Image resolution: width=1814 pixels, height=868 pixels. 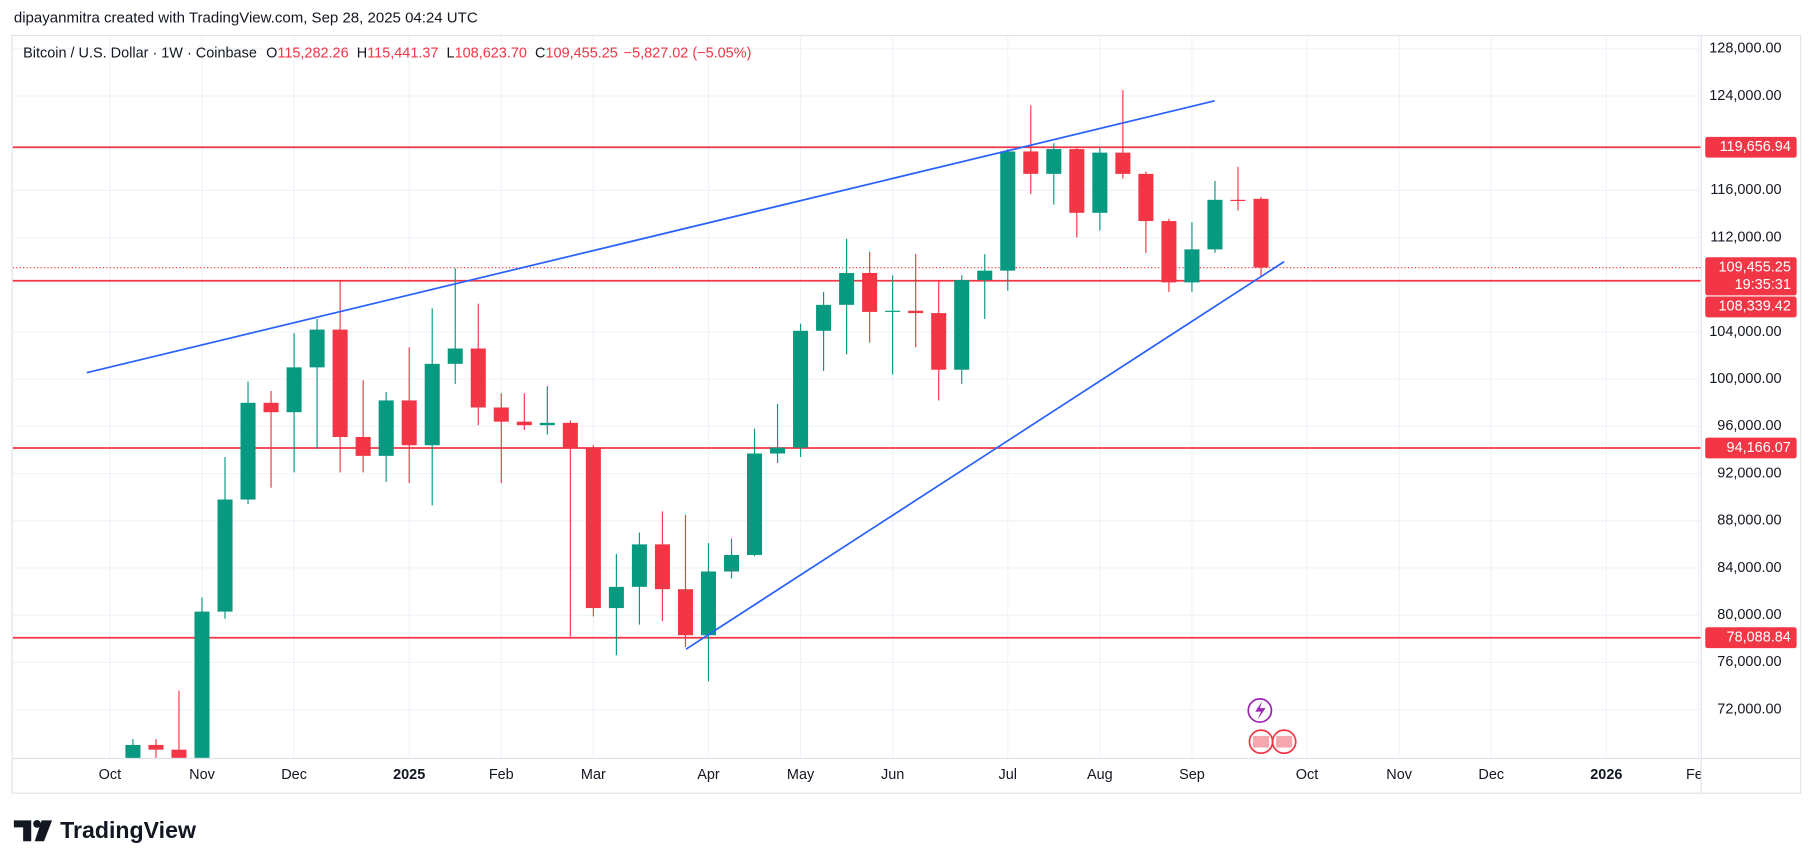 I want to click on last-price-label: 109,455.25, so click(x=1755, y=267).